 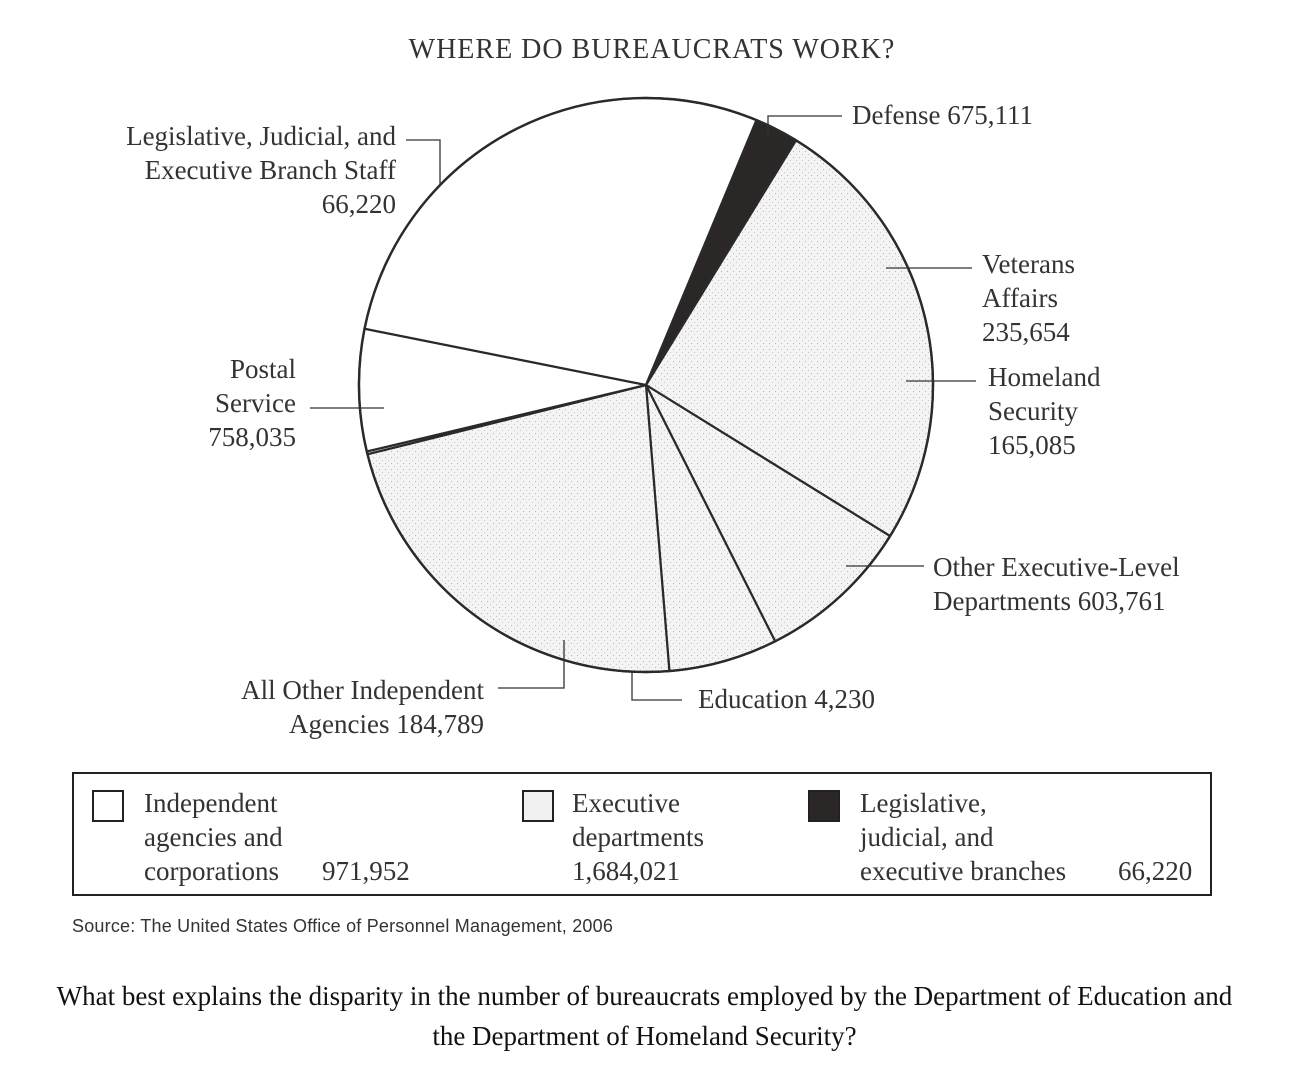 I want to click on slice-label-line: Veterans, so click(x=1028, y=264).